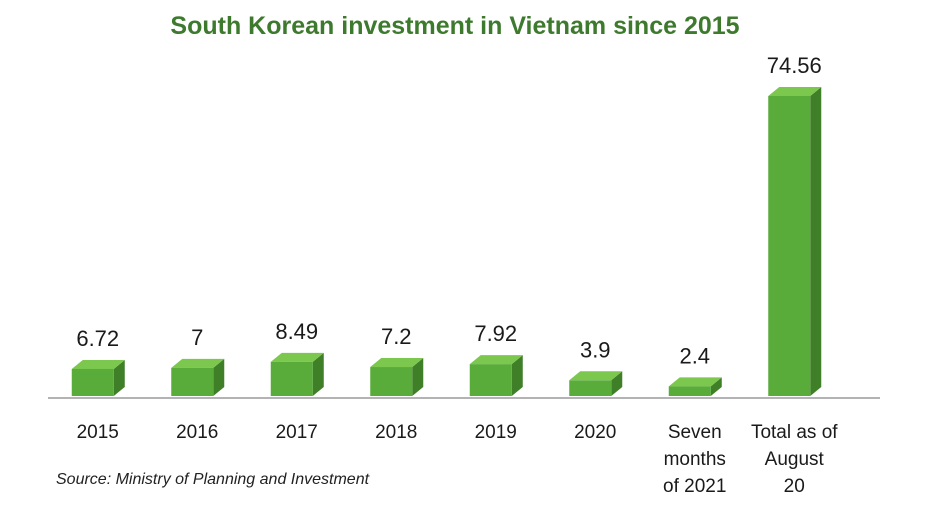 This screenshot has width=928, height=512. I want to click on data-label: 6.72, so click(97, 338).